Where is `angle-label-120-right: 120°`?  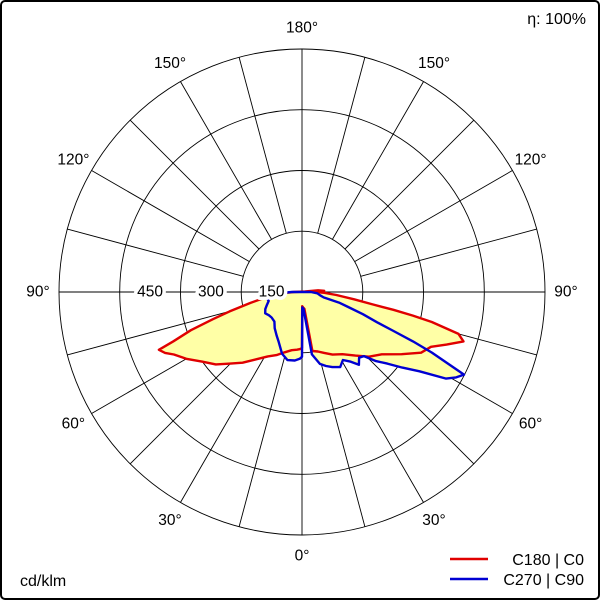
angle-label-120-right: 120° is located at coordinates (531, 160).